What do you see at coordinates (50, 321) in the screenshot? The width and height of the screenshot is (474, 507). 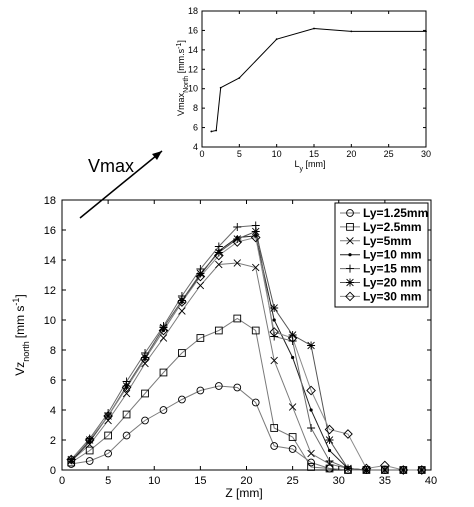 I see `y-tick-label: 10` at bounding box center [50, 321].